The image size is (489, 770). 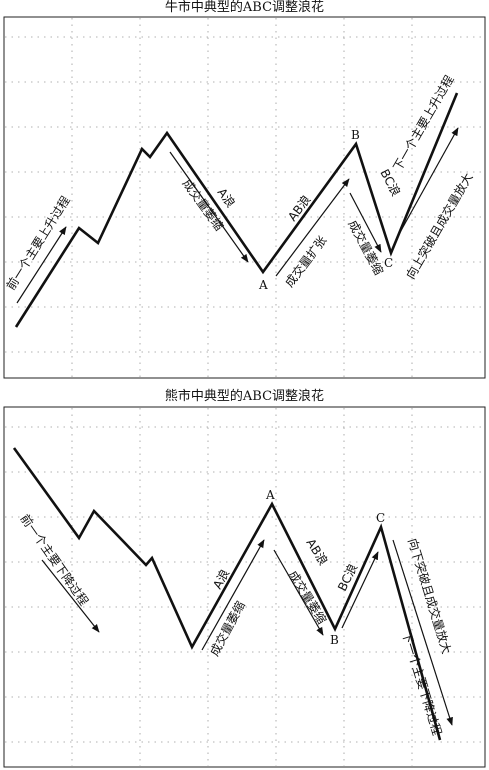 I want to click on bottom-arrow-bc, so click(x=360, y=590).